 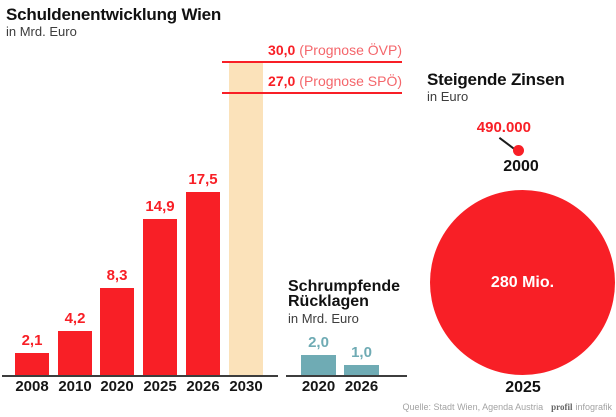 I want to click on x-label-2020: 2020, so click(x=117, y=386).